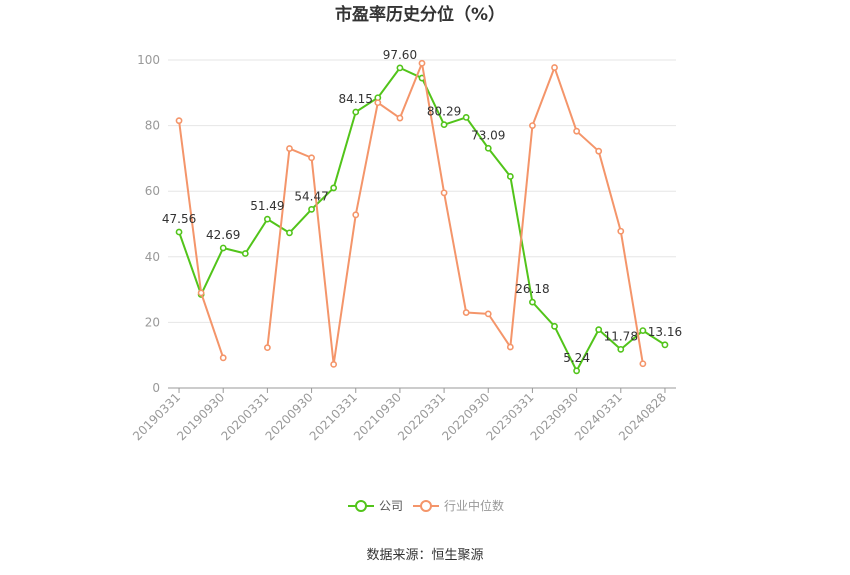  I want to click on data-label: 13.16, so click(665, 332).